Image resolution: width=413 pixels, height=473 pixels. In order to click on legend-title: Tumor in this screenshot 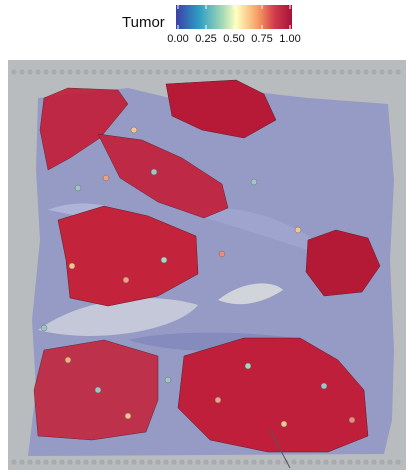, I will do `click(143, 22)`.